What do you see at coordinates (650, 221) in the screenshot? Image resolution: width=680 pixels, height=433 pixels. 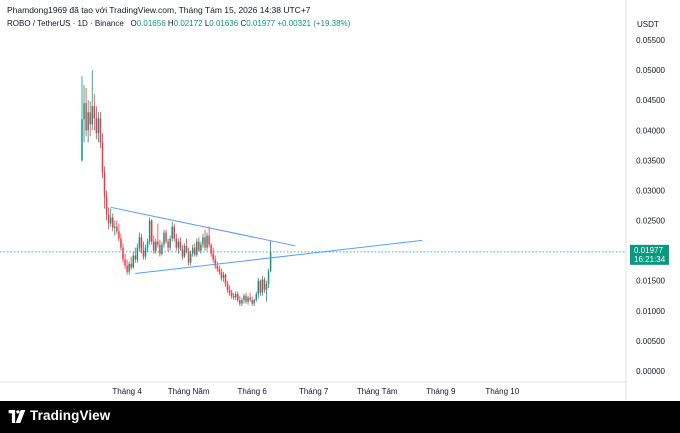 I see `y-tick-label: 0.02500` at bounding box center [650, 221].